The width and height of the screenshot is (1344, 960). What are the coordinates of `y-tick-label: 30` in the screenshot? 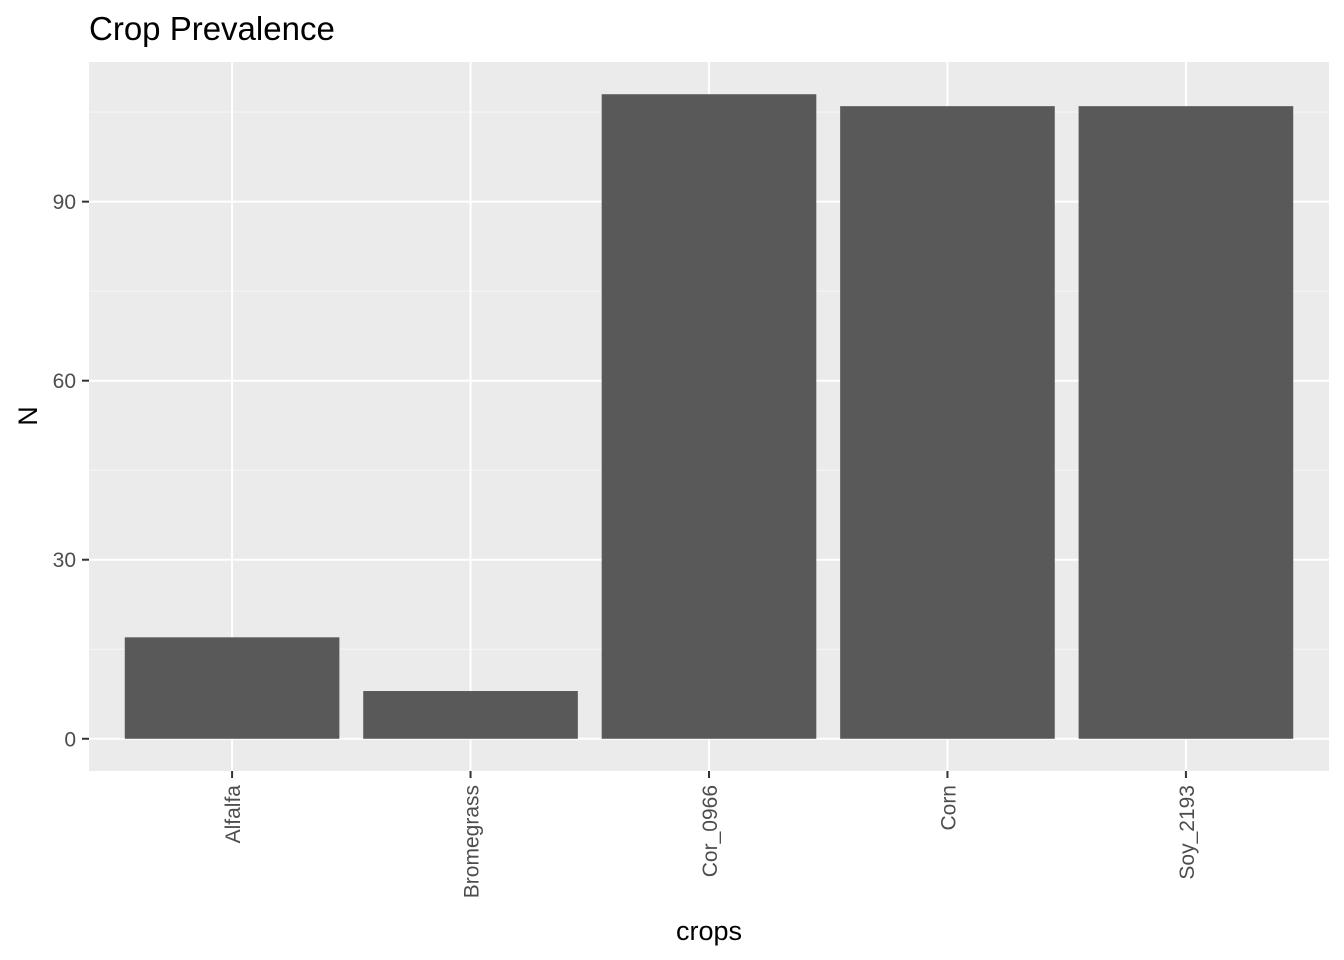 It's located at (64, 560).